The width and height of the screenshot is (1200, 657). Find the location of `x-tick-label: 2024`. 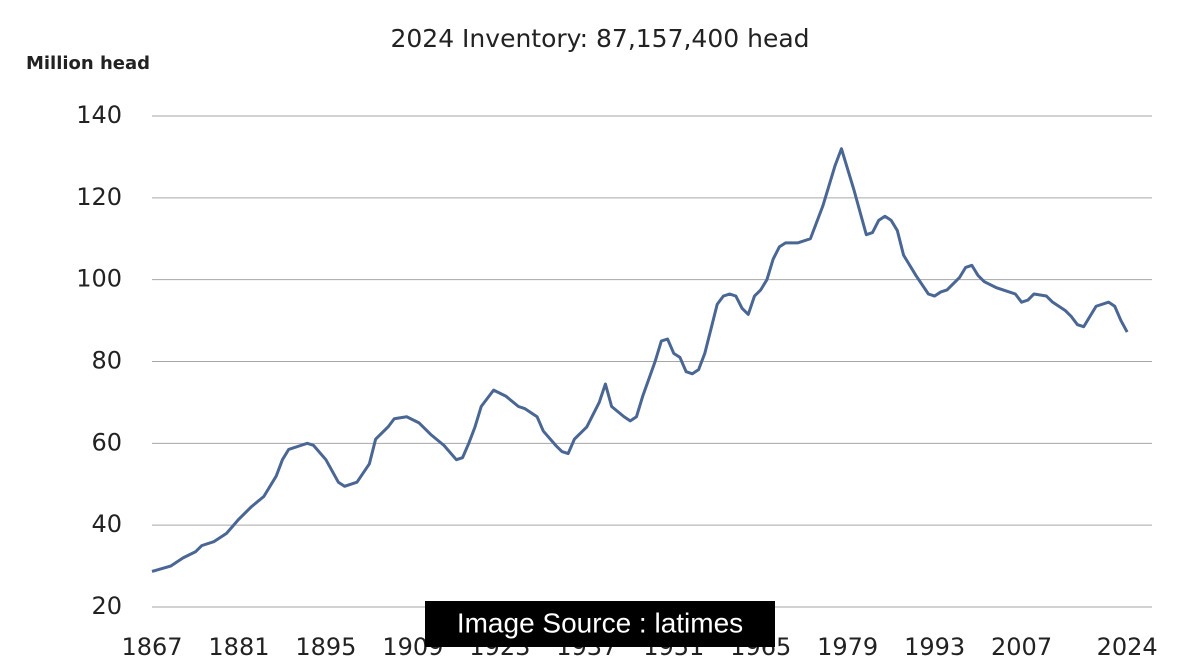

x-tick-label: 2024 is located at coordinates (1127, 645).